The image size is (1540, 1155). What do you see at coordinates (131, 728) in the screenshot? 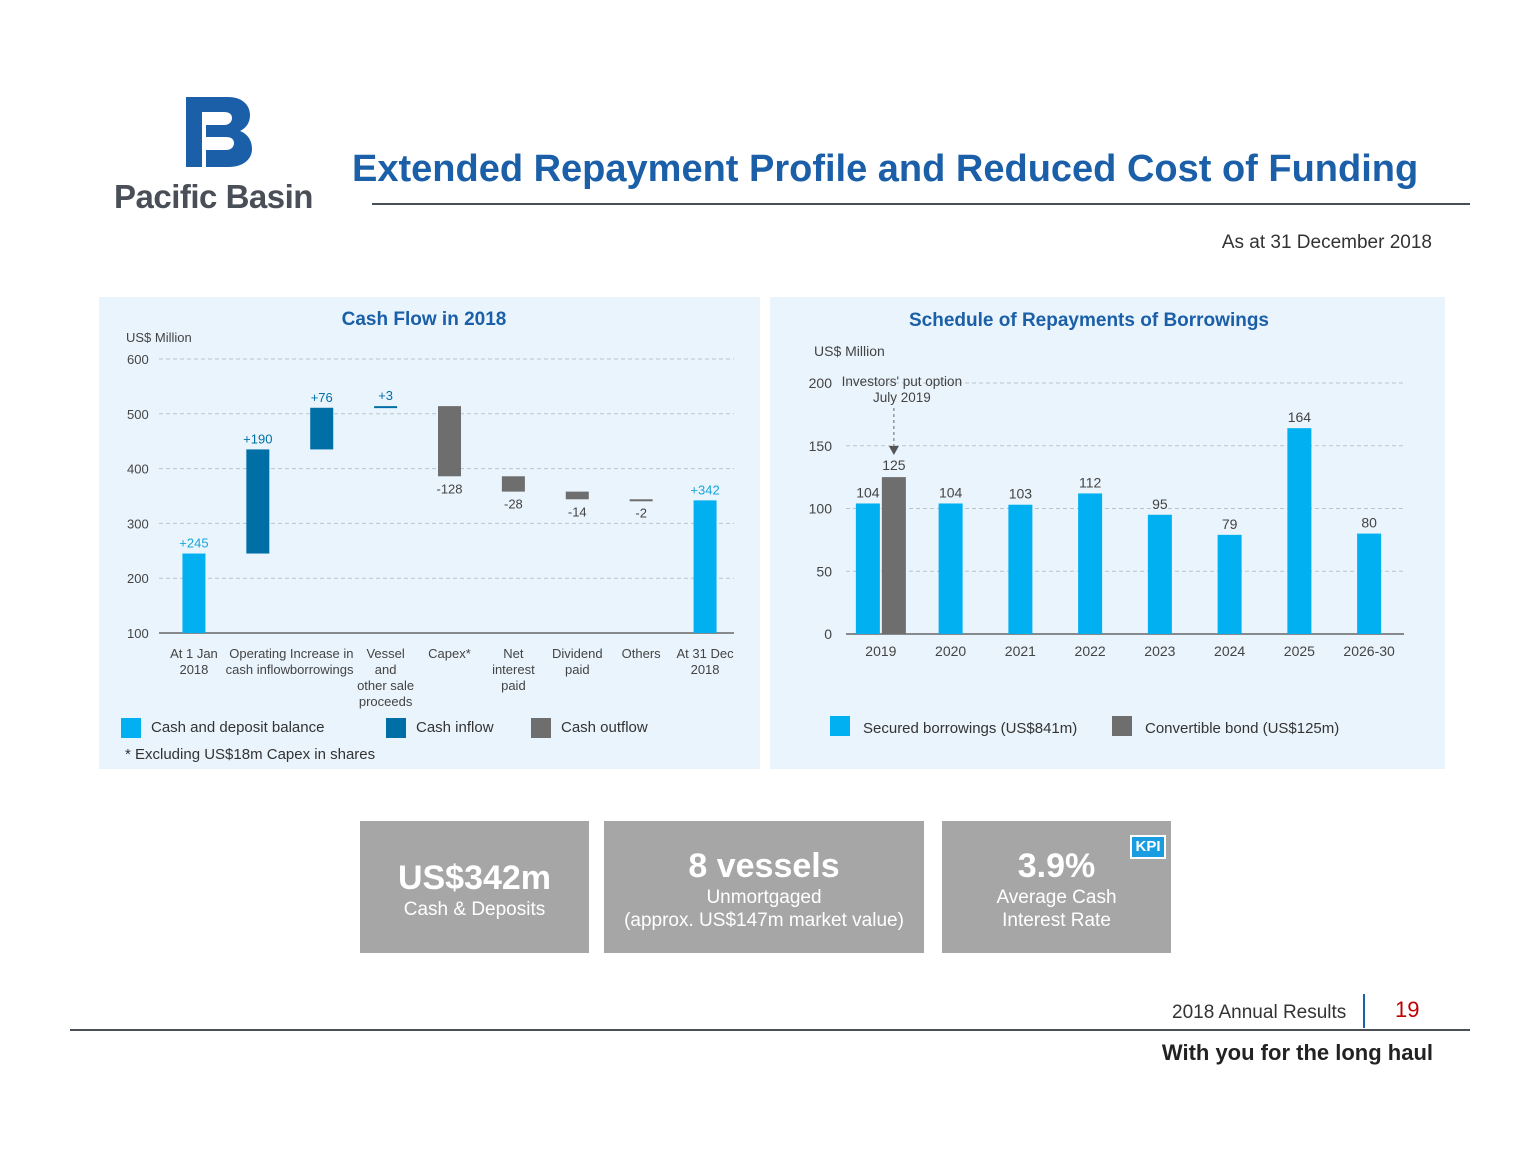
I see `legend-swatch-balance` at bounding box center [131, 728].